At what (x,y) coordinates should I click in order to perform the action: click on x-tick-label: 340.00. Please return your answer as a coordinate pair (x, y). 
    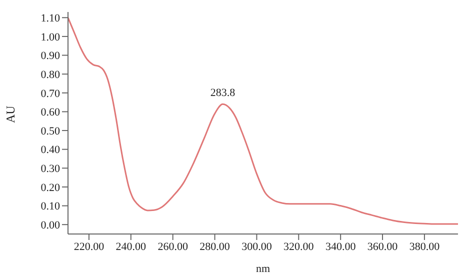
    Looking at the image, I should click on (340, 246).